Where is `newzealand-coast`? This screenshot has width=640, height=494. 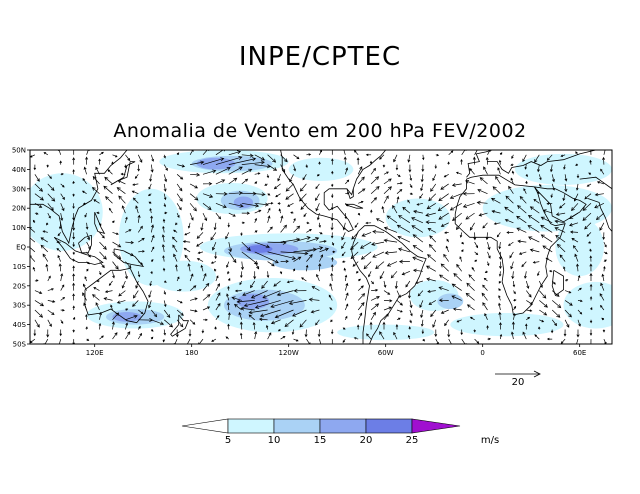
newzealand-coast is located at coordinates (179, 325).